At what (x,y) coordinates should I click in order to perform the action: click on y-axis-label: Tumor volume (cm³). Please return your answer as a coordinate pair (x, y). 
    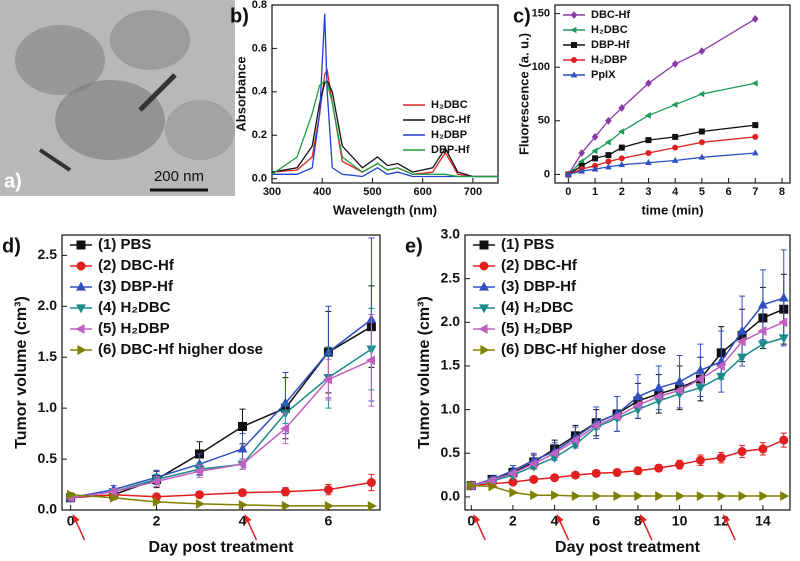
    Looking at the image, I should click on (21, 372).